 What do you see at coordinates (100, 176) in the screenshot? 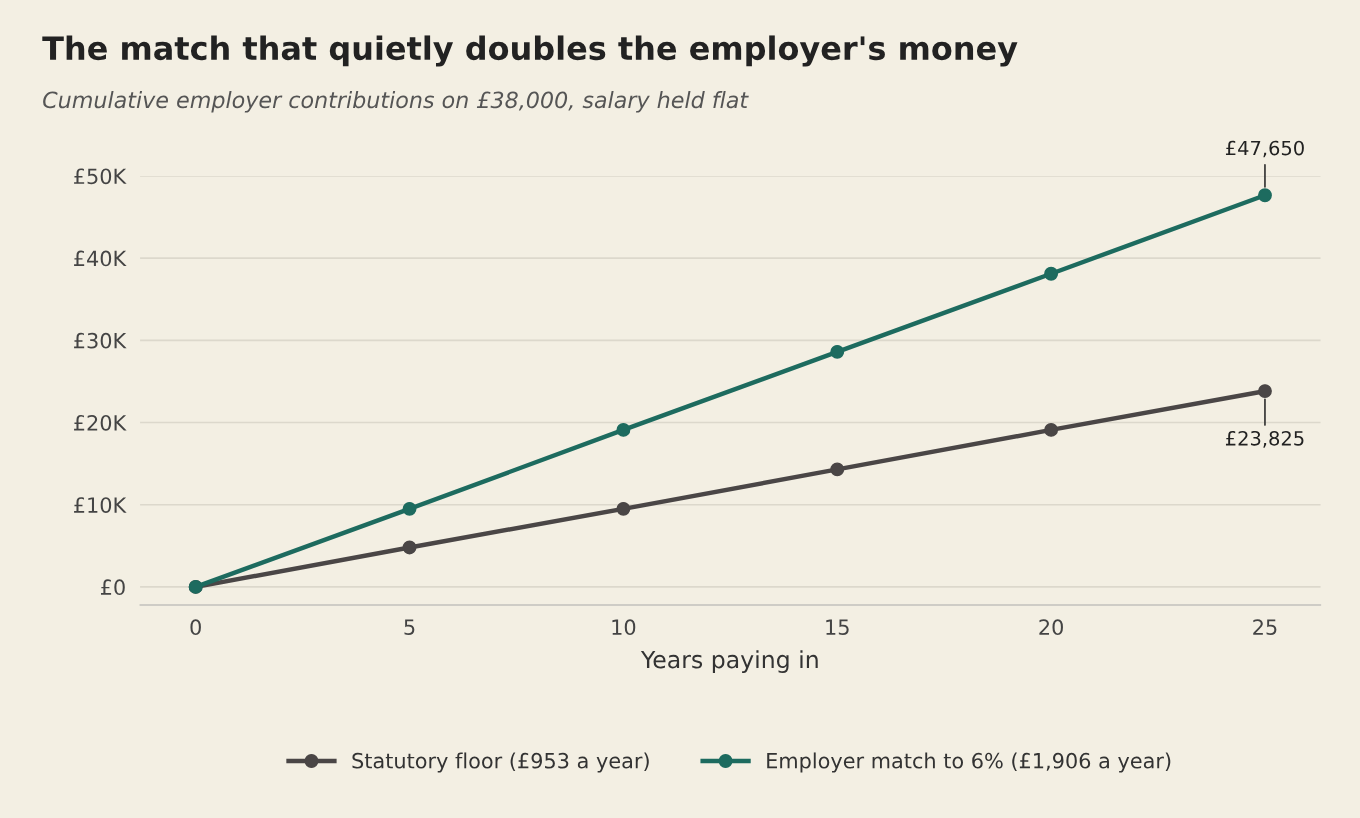
I see `y-tick-label: £50K` at bounding box center [100, 176].